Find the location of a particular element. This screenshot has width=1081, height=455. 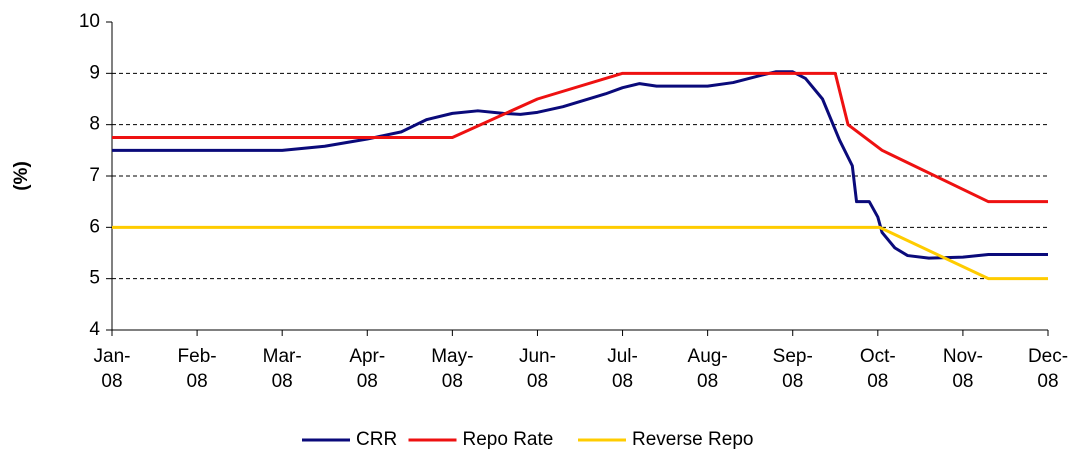

y-tick-label: 4 is located at coordinates (94, 329).